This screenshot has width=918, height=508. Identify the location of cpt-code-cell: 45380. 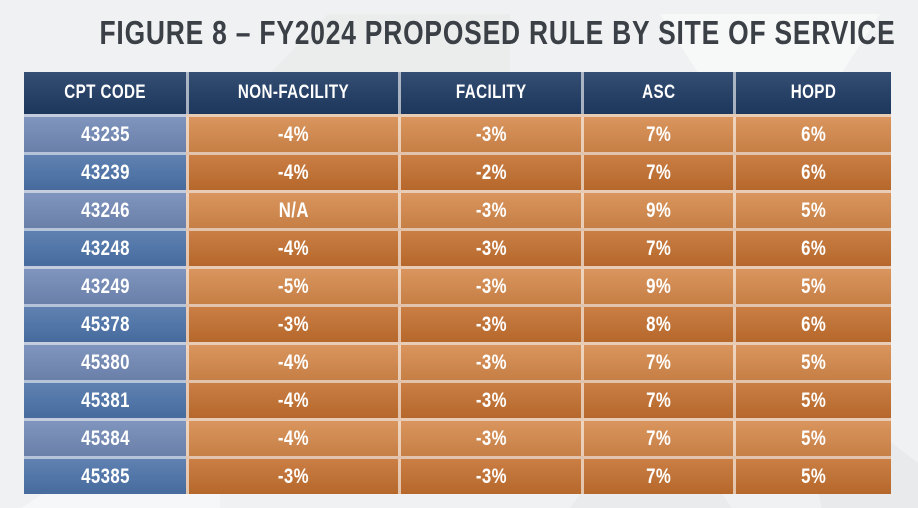
(105, 361).